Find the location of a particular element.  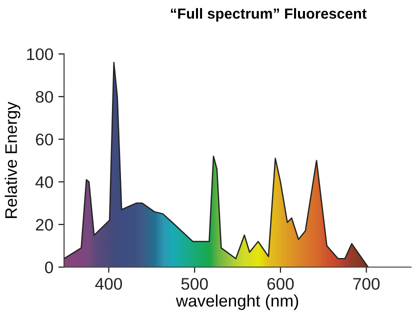

x-tick-label: 500 is located at coordinates (194, 284).